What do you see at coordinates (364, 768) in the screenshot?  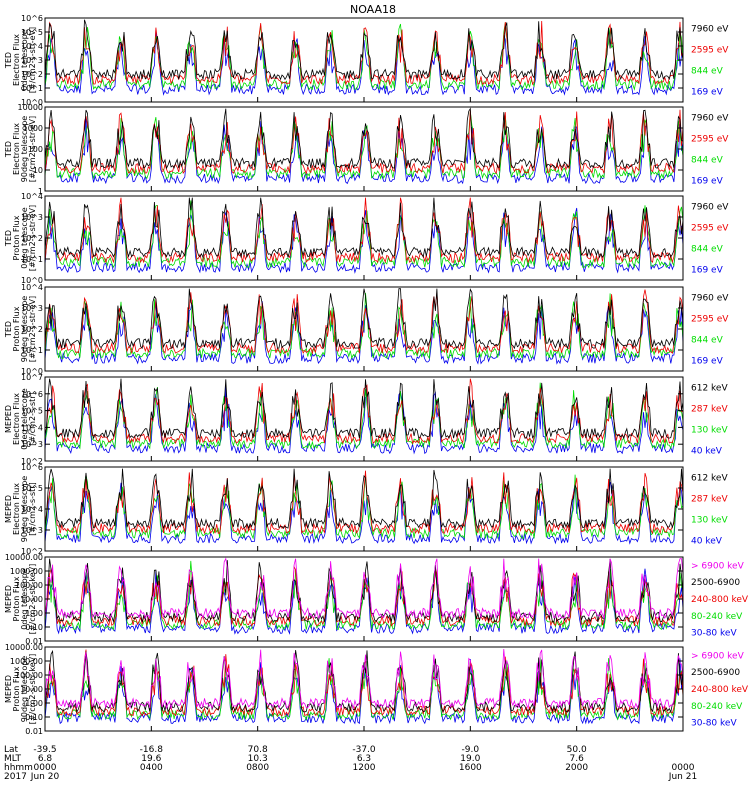 I see `xaxis-tick-4-row-3: 1200` at bounding box center [364, 768].